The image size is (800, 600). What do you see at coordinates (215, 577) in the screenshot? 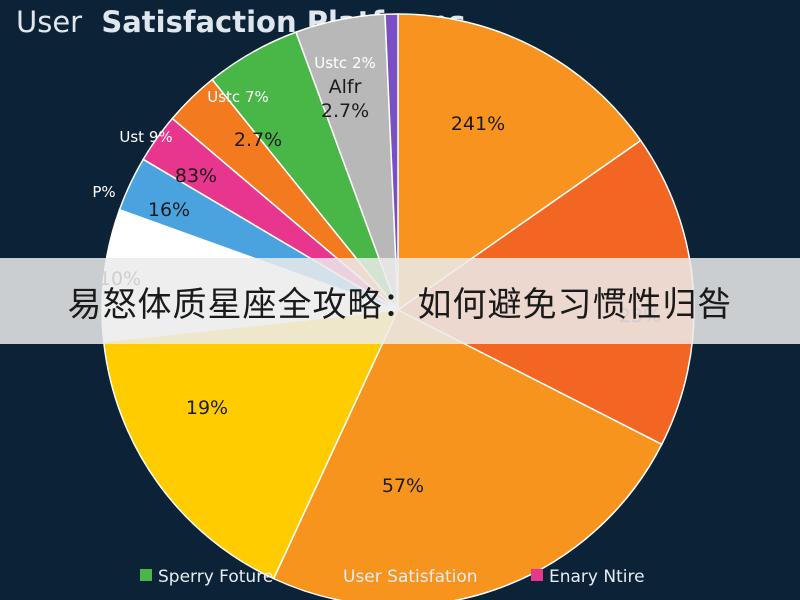
I see `legend-label-1: Sperry Foture` at bounding box center [215, 577].